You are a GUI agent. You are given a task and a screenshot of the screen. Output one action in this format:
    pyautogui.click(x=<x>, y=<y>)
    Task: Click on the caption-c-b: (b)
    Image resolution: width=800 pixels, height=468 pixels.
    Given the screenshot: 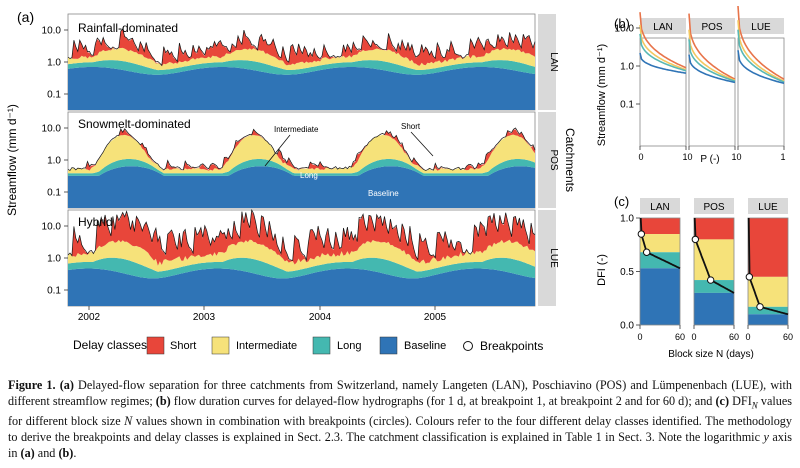 What is the action you would take?
    pyautogui.click(x=66, y=453)
    